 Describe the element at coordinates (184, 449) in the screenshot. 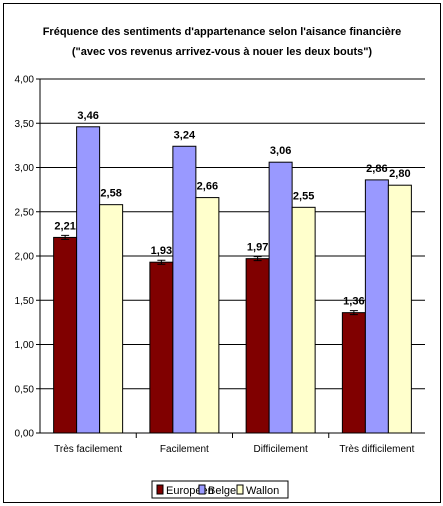

I see `x-tick-label: Facilement` at that location.